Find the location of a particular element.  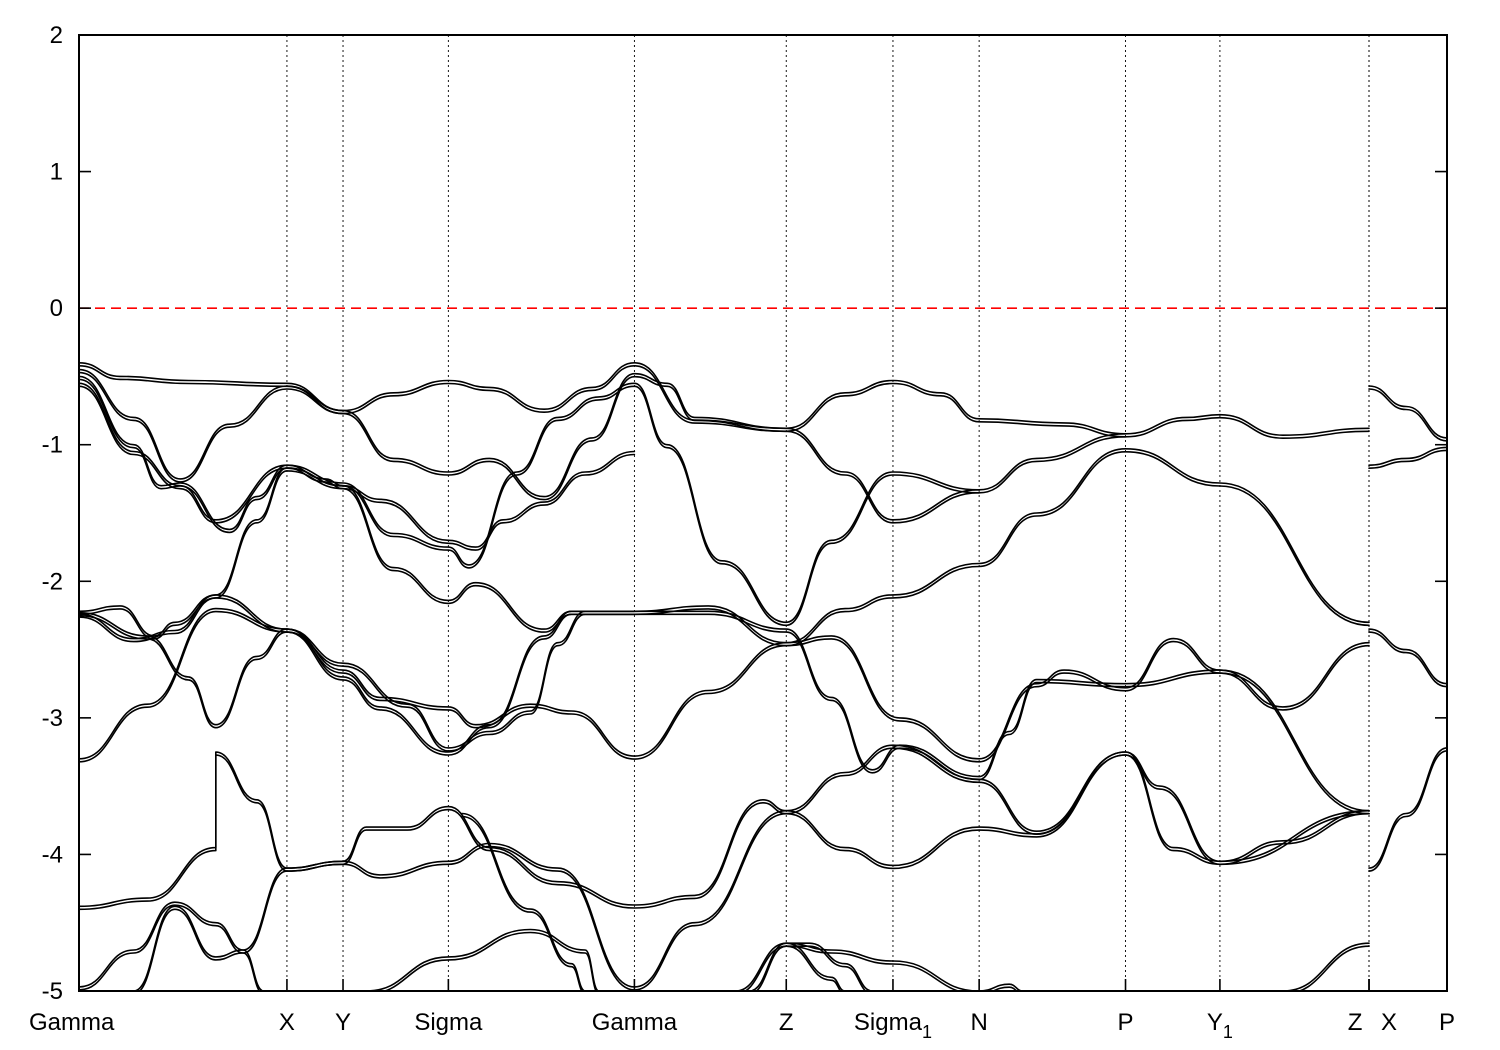

x-tick-label: Y is located at coordinates (343, 1022).